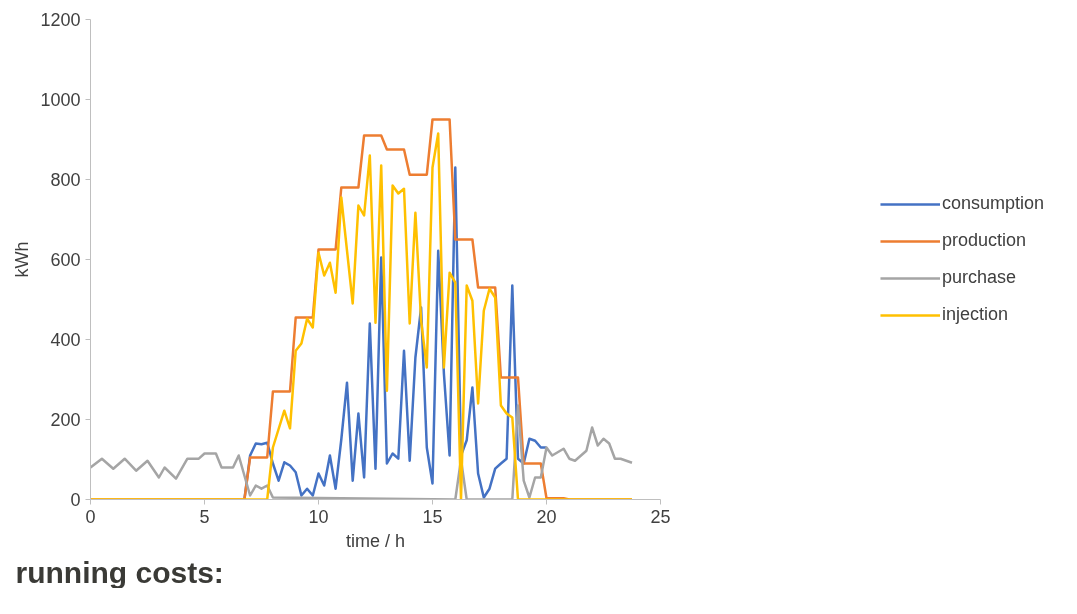 The width and height of the screenshot is (1077, 614). What do you see at coordinates (993, 203) in the screenshot?
I see `legend-label: consumption` at bounding box center [993, 203].